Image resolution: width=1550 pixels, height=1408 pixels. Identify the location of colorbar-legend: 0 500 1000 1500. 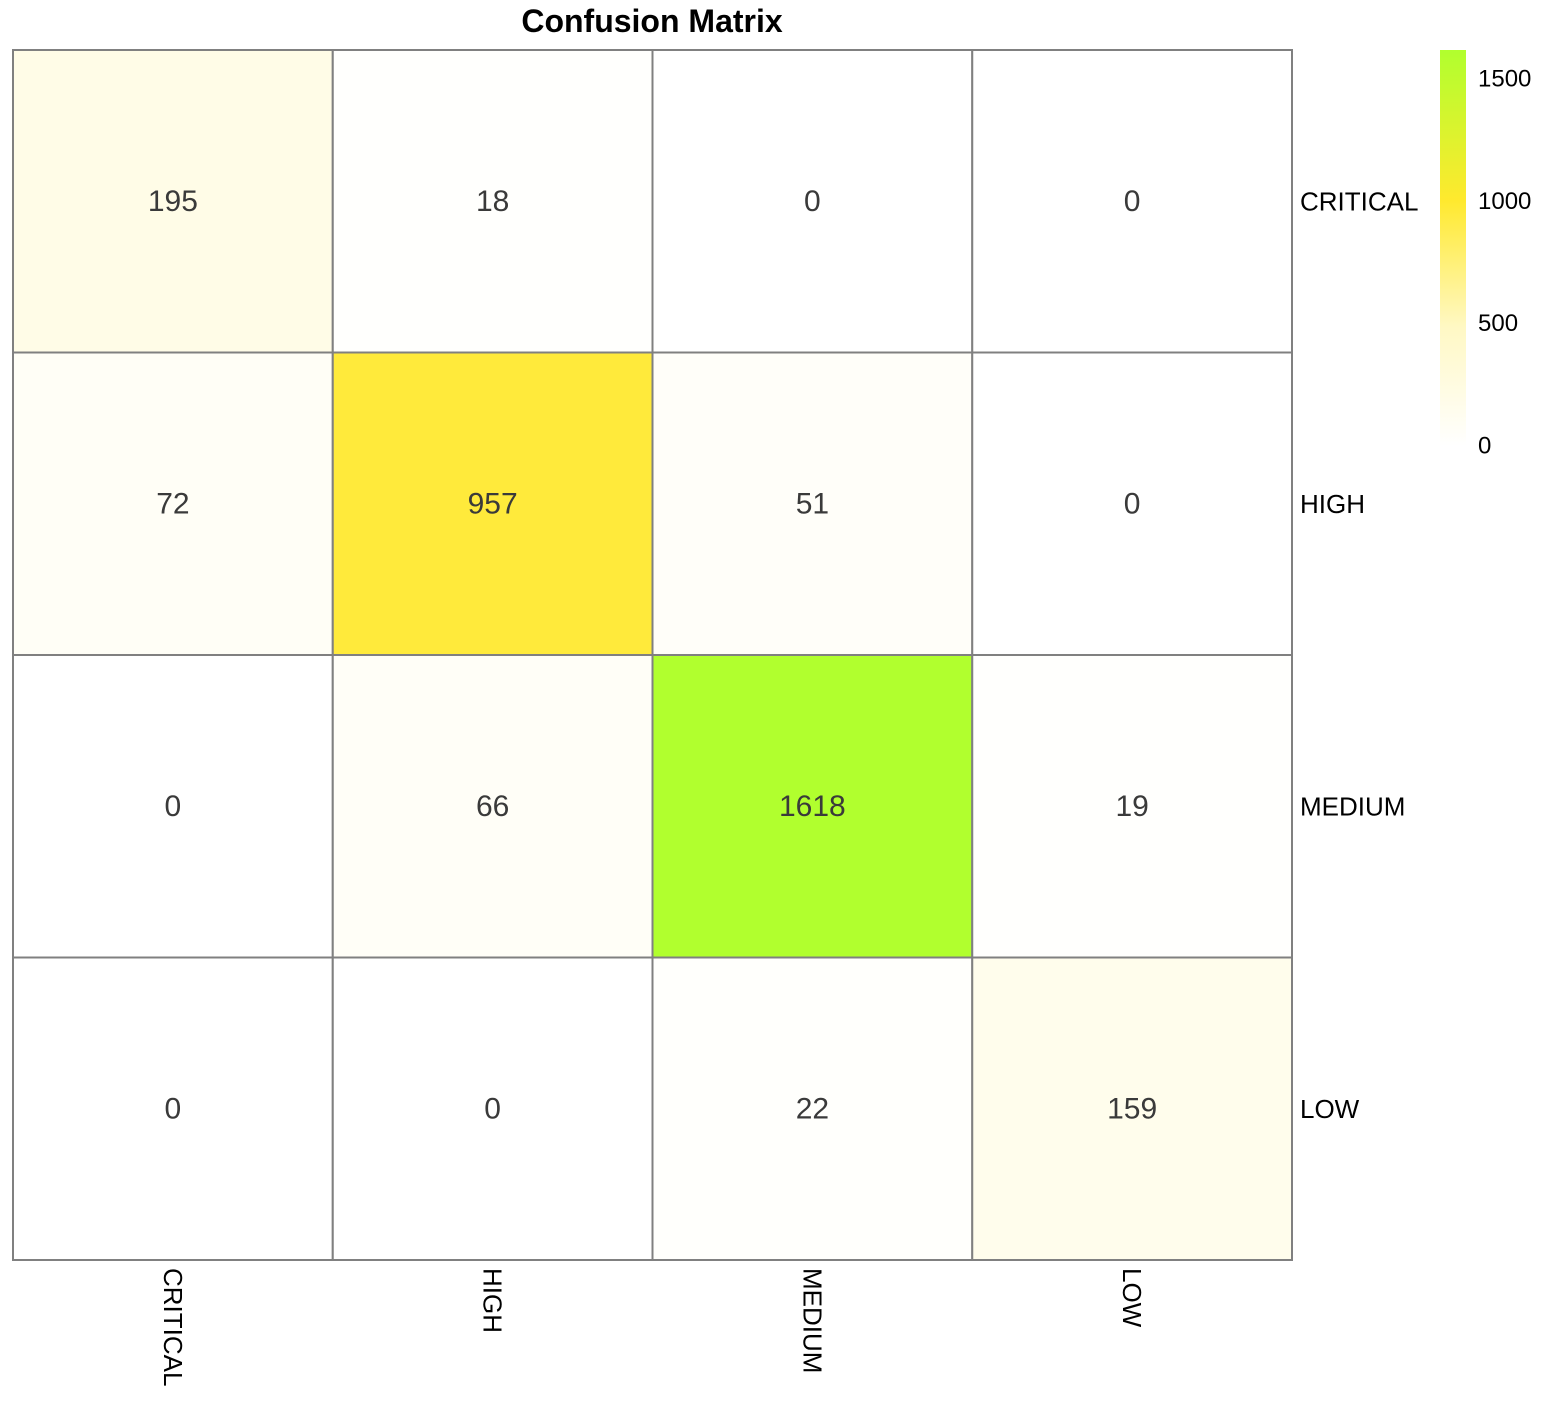
(1485, 255).